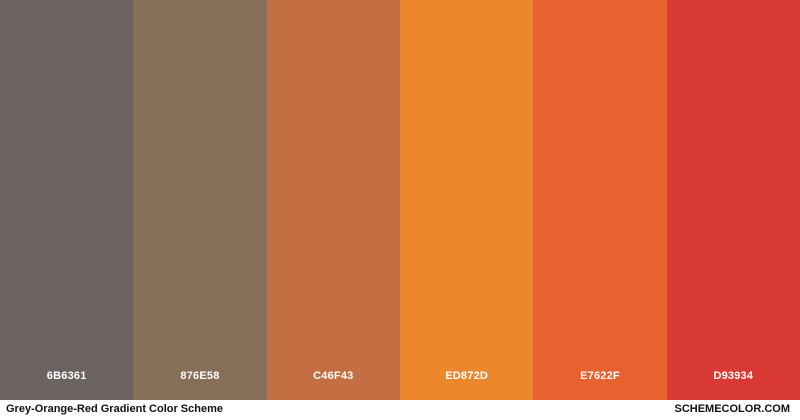 Image resolution: width=800 pixels, height=420 pixels. I want to click on swatch-hex-label: D93934, so click(733, 376).